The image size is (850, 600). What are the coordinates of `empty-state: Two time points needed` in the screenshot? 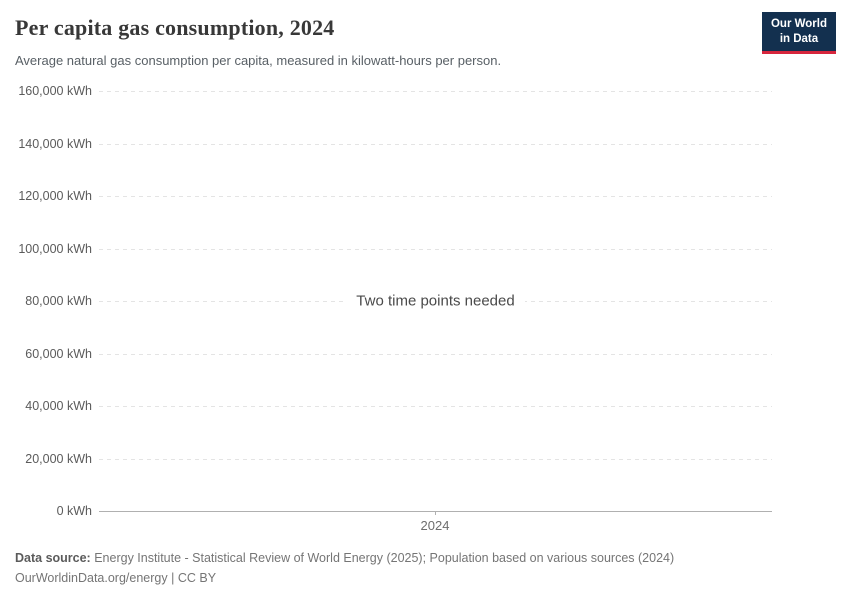 It's located at (435, 301).